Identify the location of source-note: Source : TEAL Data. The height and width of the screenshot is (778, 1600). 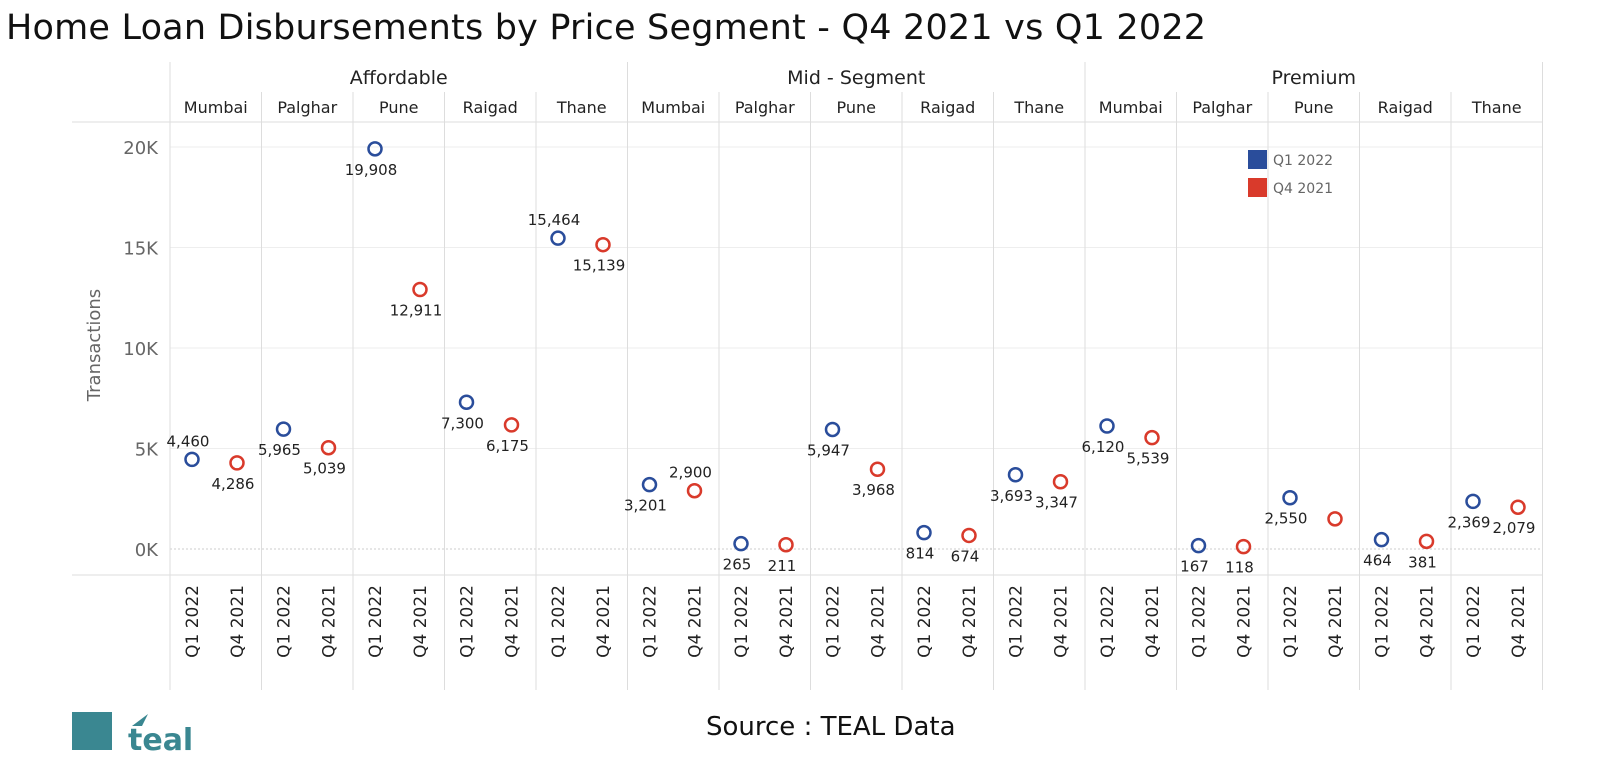
(831, 727).